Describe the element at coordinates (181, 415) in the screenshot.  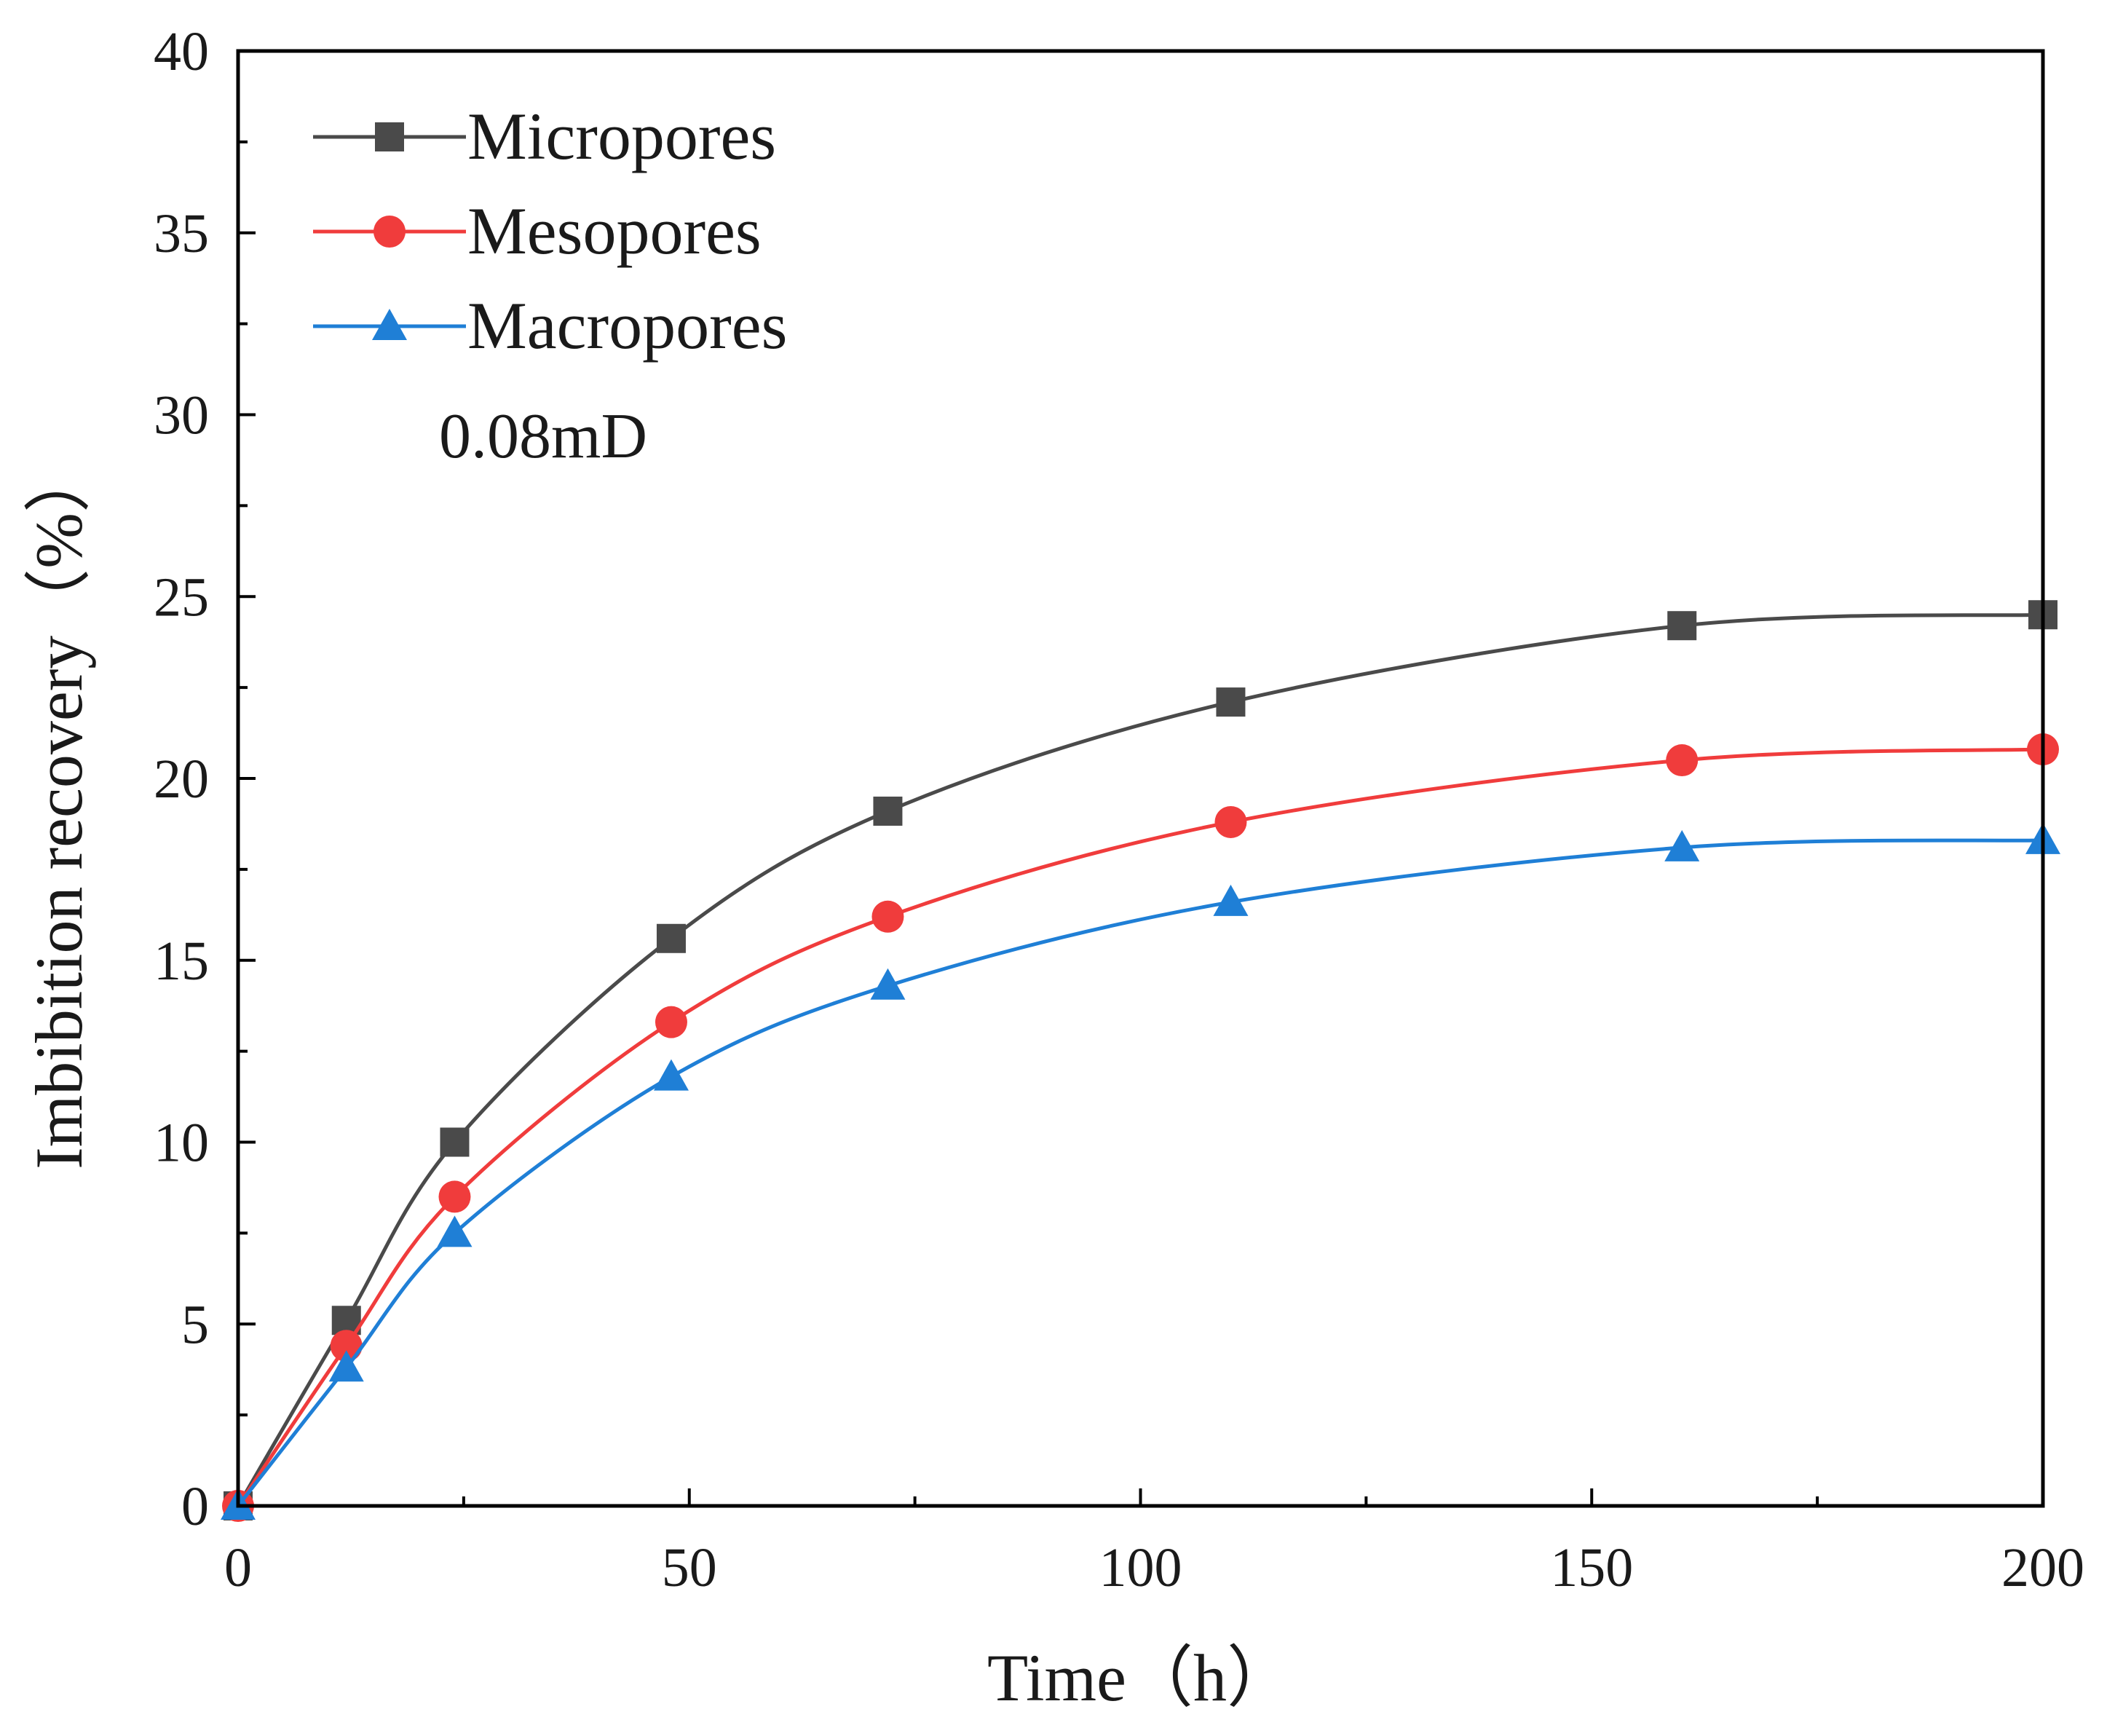
I see `y-tick-label: 30` at that location.